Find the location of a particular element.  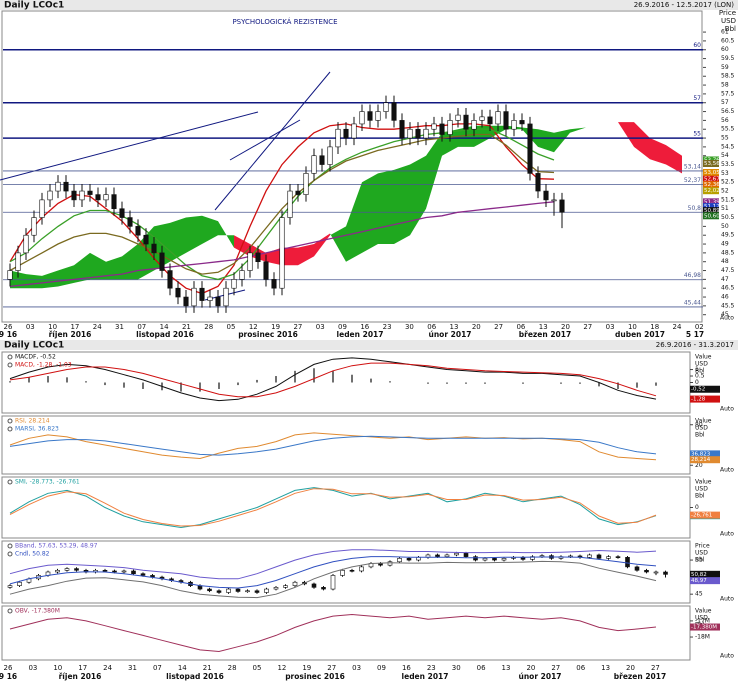

y-tick-label: 61 is located at coordinates (725, 32).